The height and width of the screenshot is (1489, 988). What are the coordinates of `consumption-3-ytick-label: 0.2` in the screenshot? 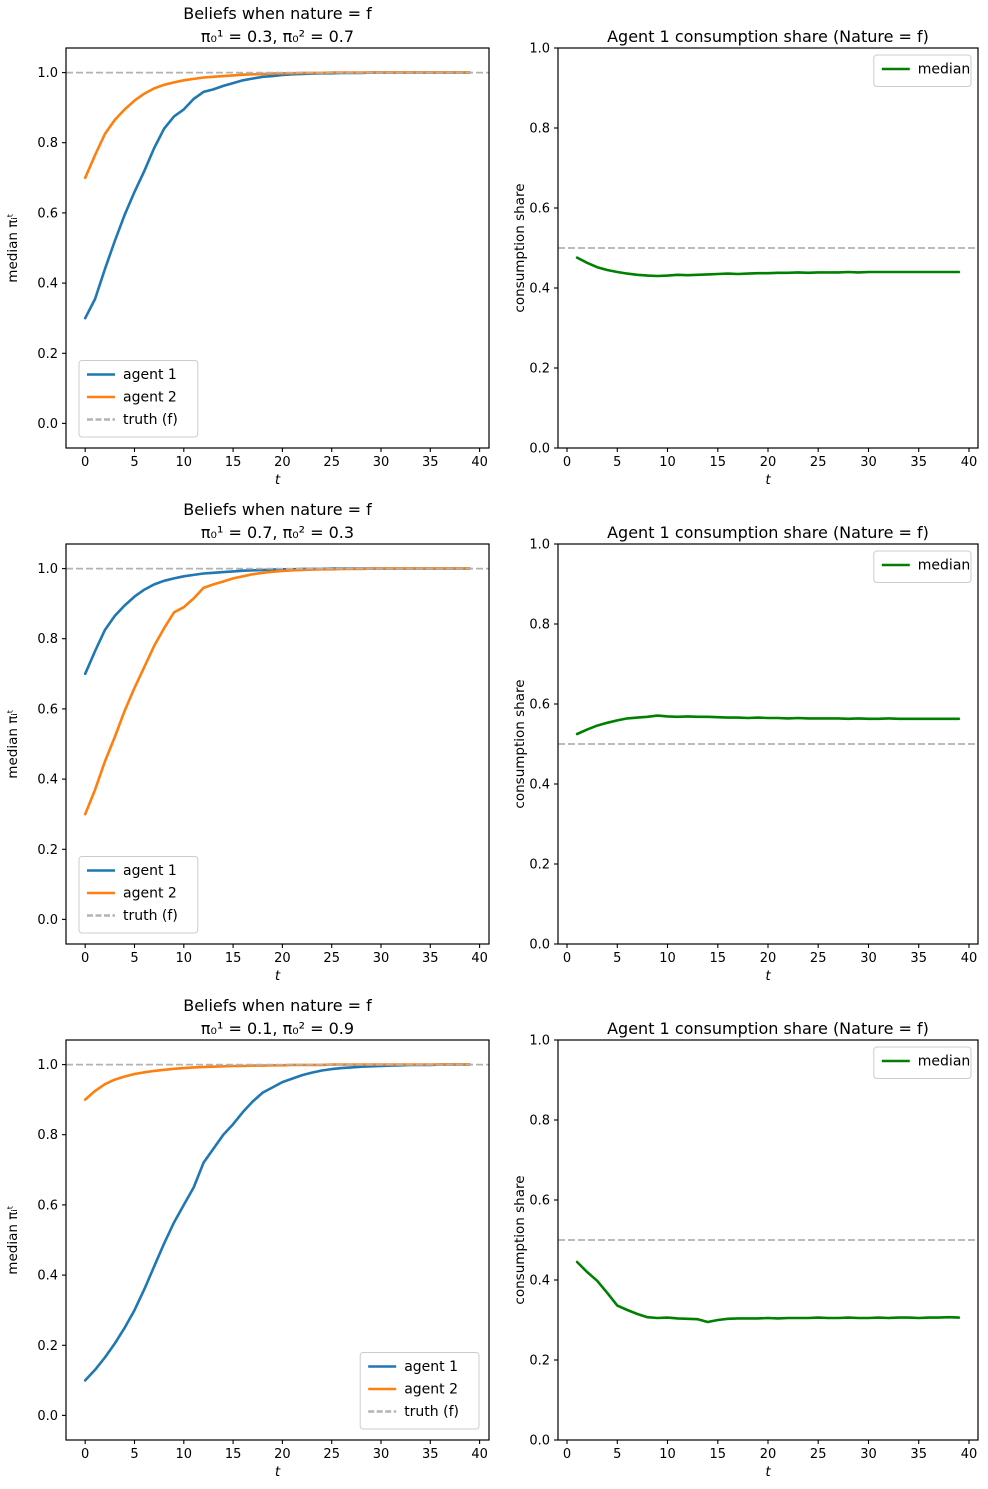 It's located at (539, 1361).